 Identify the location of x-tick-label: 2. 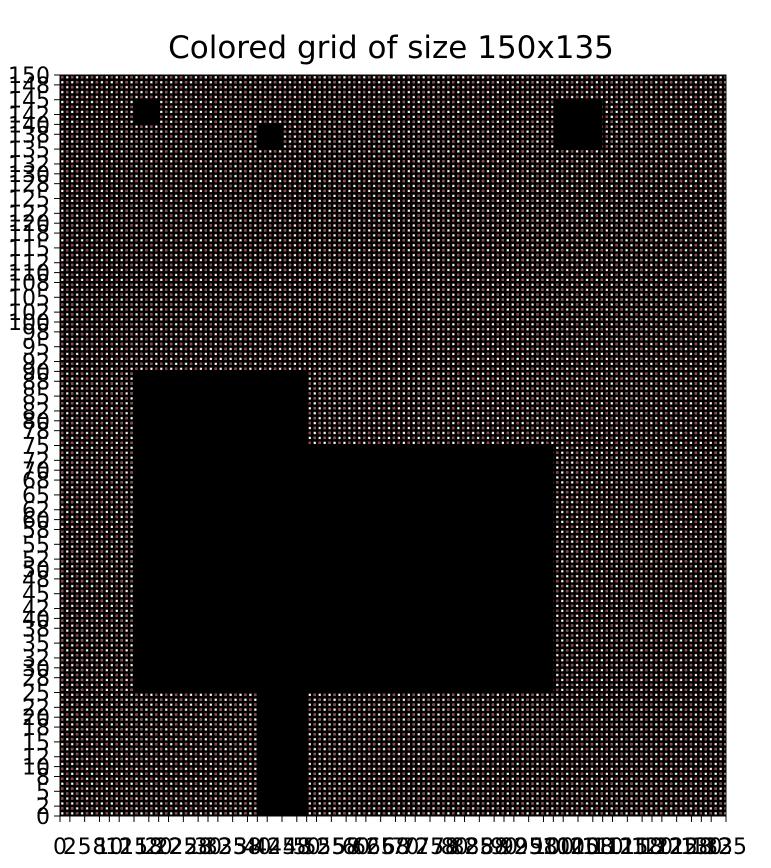
(70, 847).